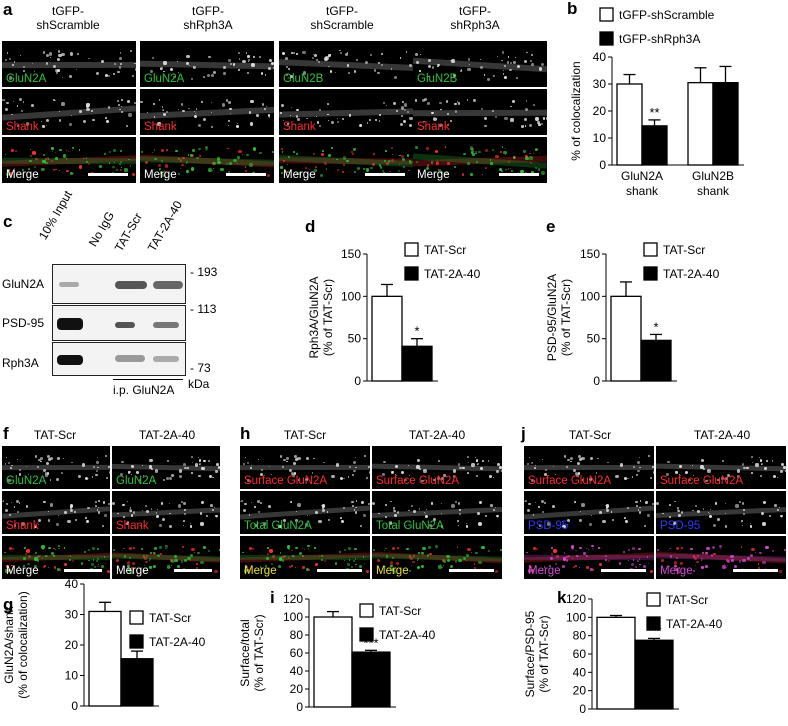 The height and width of the screenshot is (726, 788). What do you see at coordinates (68, 18) in the screenshot?
I see `panel-a-col-title: tGFP- shScramble` at bounding box center [68, 18].